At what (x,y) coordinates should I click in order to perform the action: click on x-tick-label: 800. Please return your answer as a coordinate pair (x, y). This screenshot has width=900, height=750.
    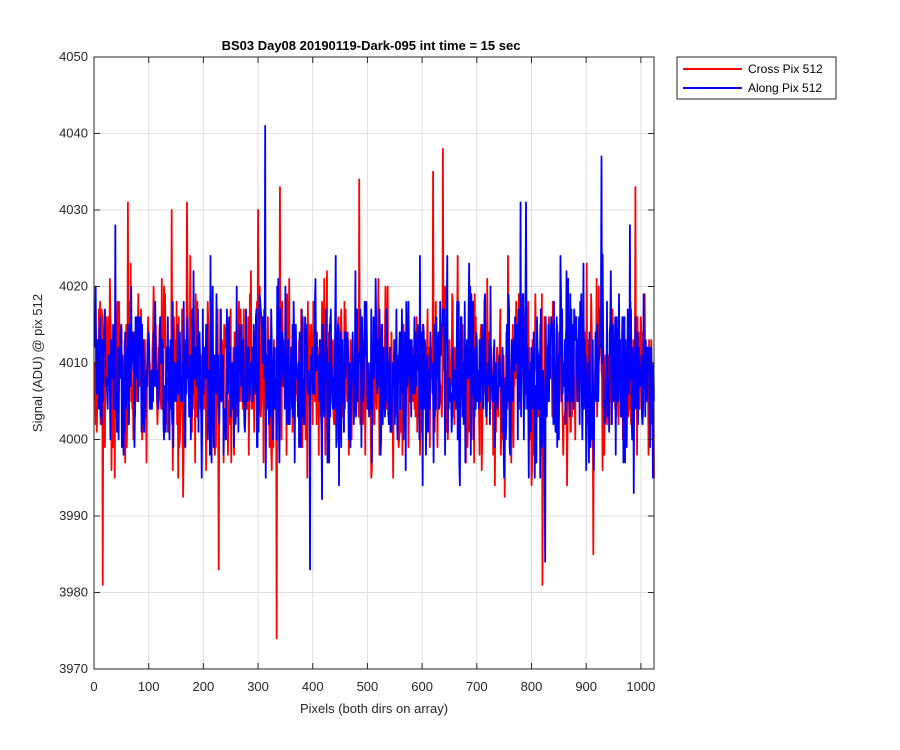
    Looking at the image, I should click on (532, 686).